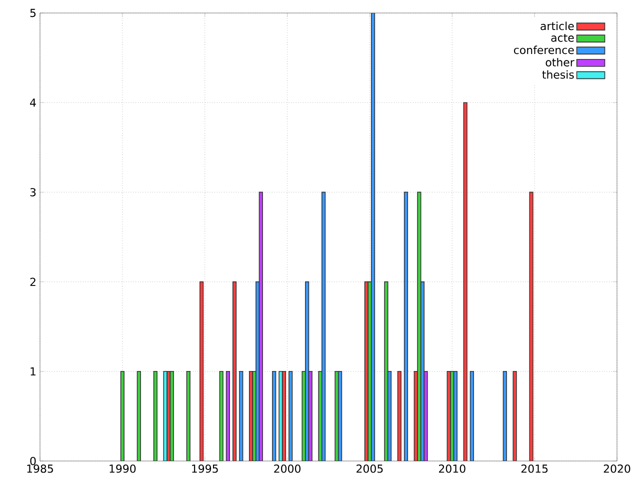 This screenshot has width=638, height=494. Describe the element at coordinates (534, 468) in the screenshot. I see `x-tick-label: 2015` at that location.